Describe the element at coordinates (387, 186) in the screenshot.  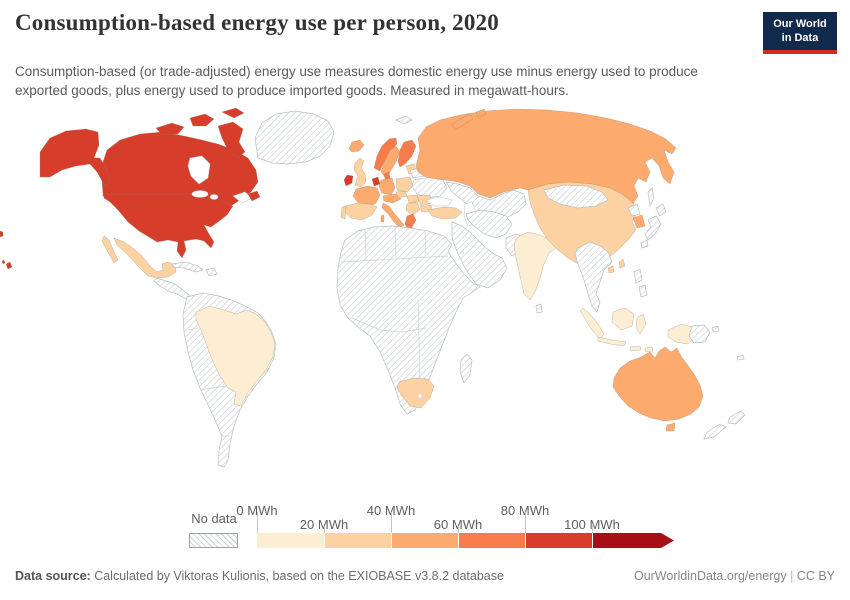
I see `map-region-germany` at that location.